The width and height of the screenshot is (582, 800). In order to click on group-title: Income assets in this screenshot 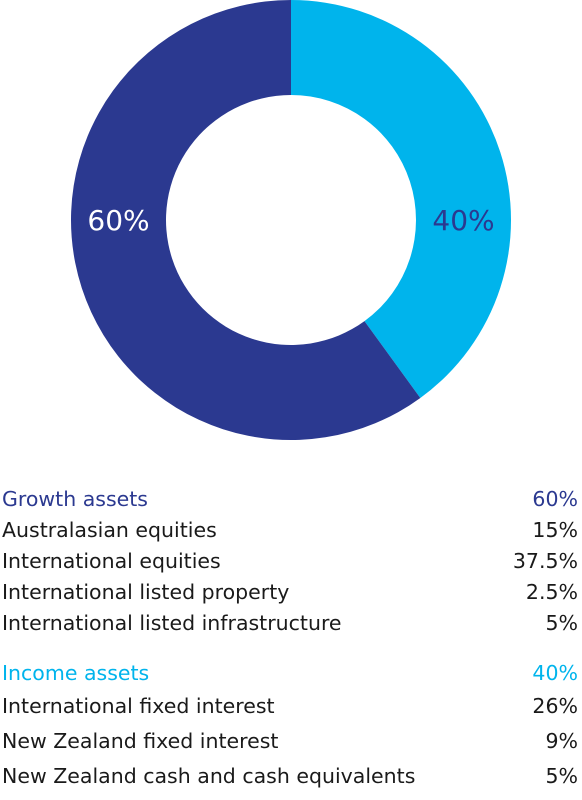, I will do `click(76, 673)`.